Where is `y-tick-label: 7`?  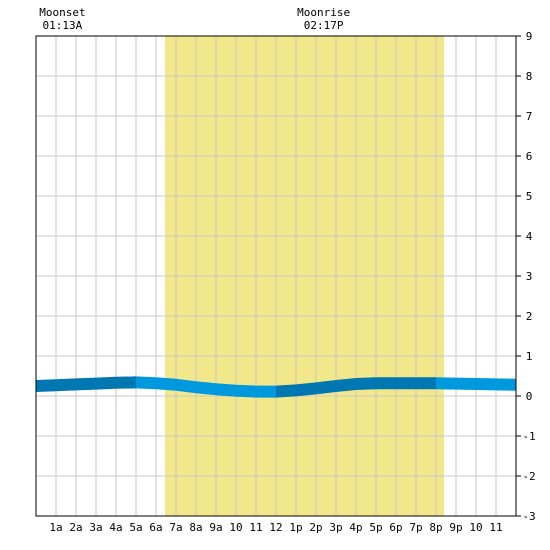 y-tick-label: 7 is located at coordinates (529, 116).